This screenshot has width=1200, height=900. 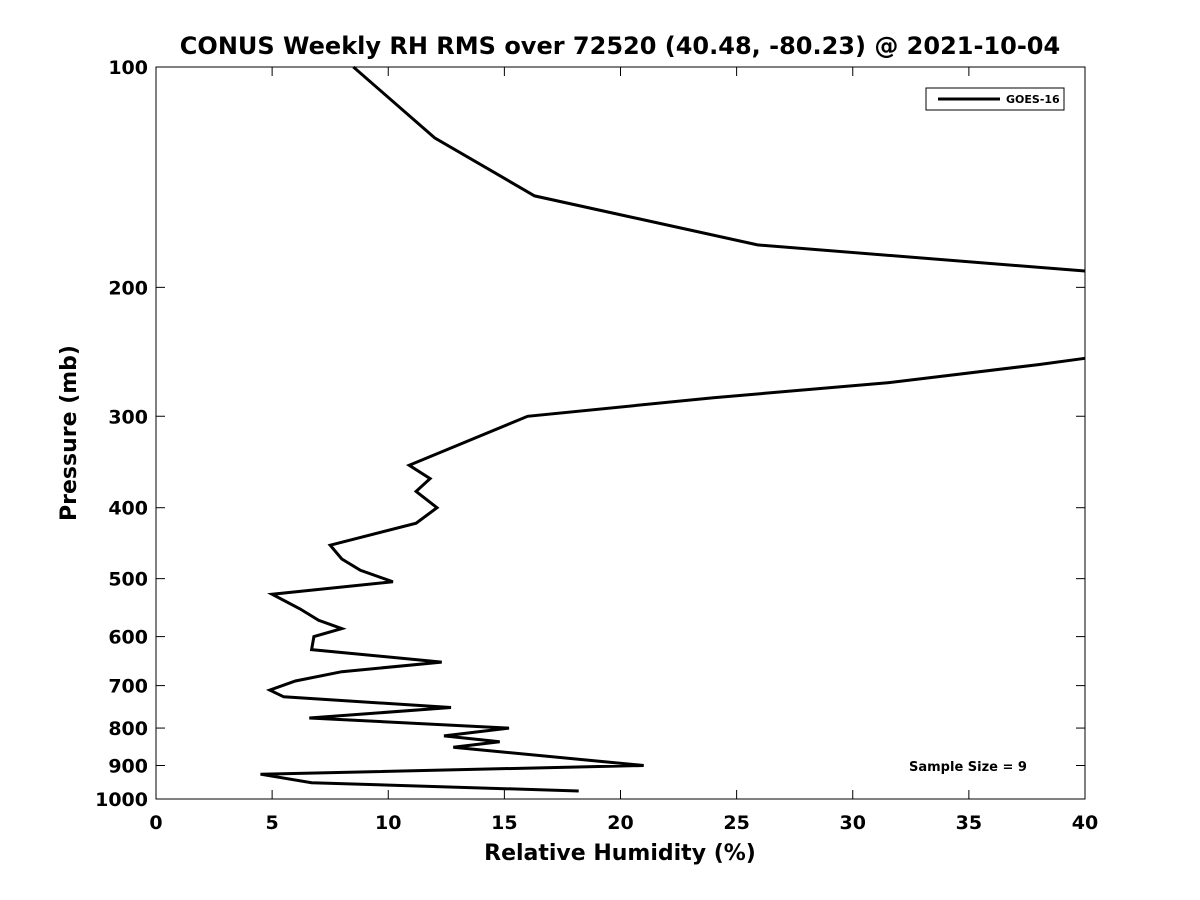 What do you see at coordinates (128, 729) in the screenshot?
I see `y-tick-label: 800` at bounding box center [128, 729].